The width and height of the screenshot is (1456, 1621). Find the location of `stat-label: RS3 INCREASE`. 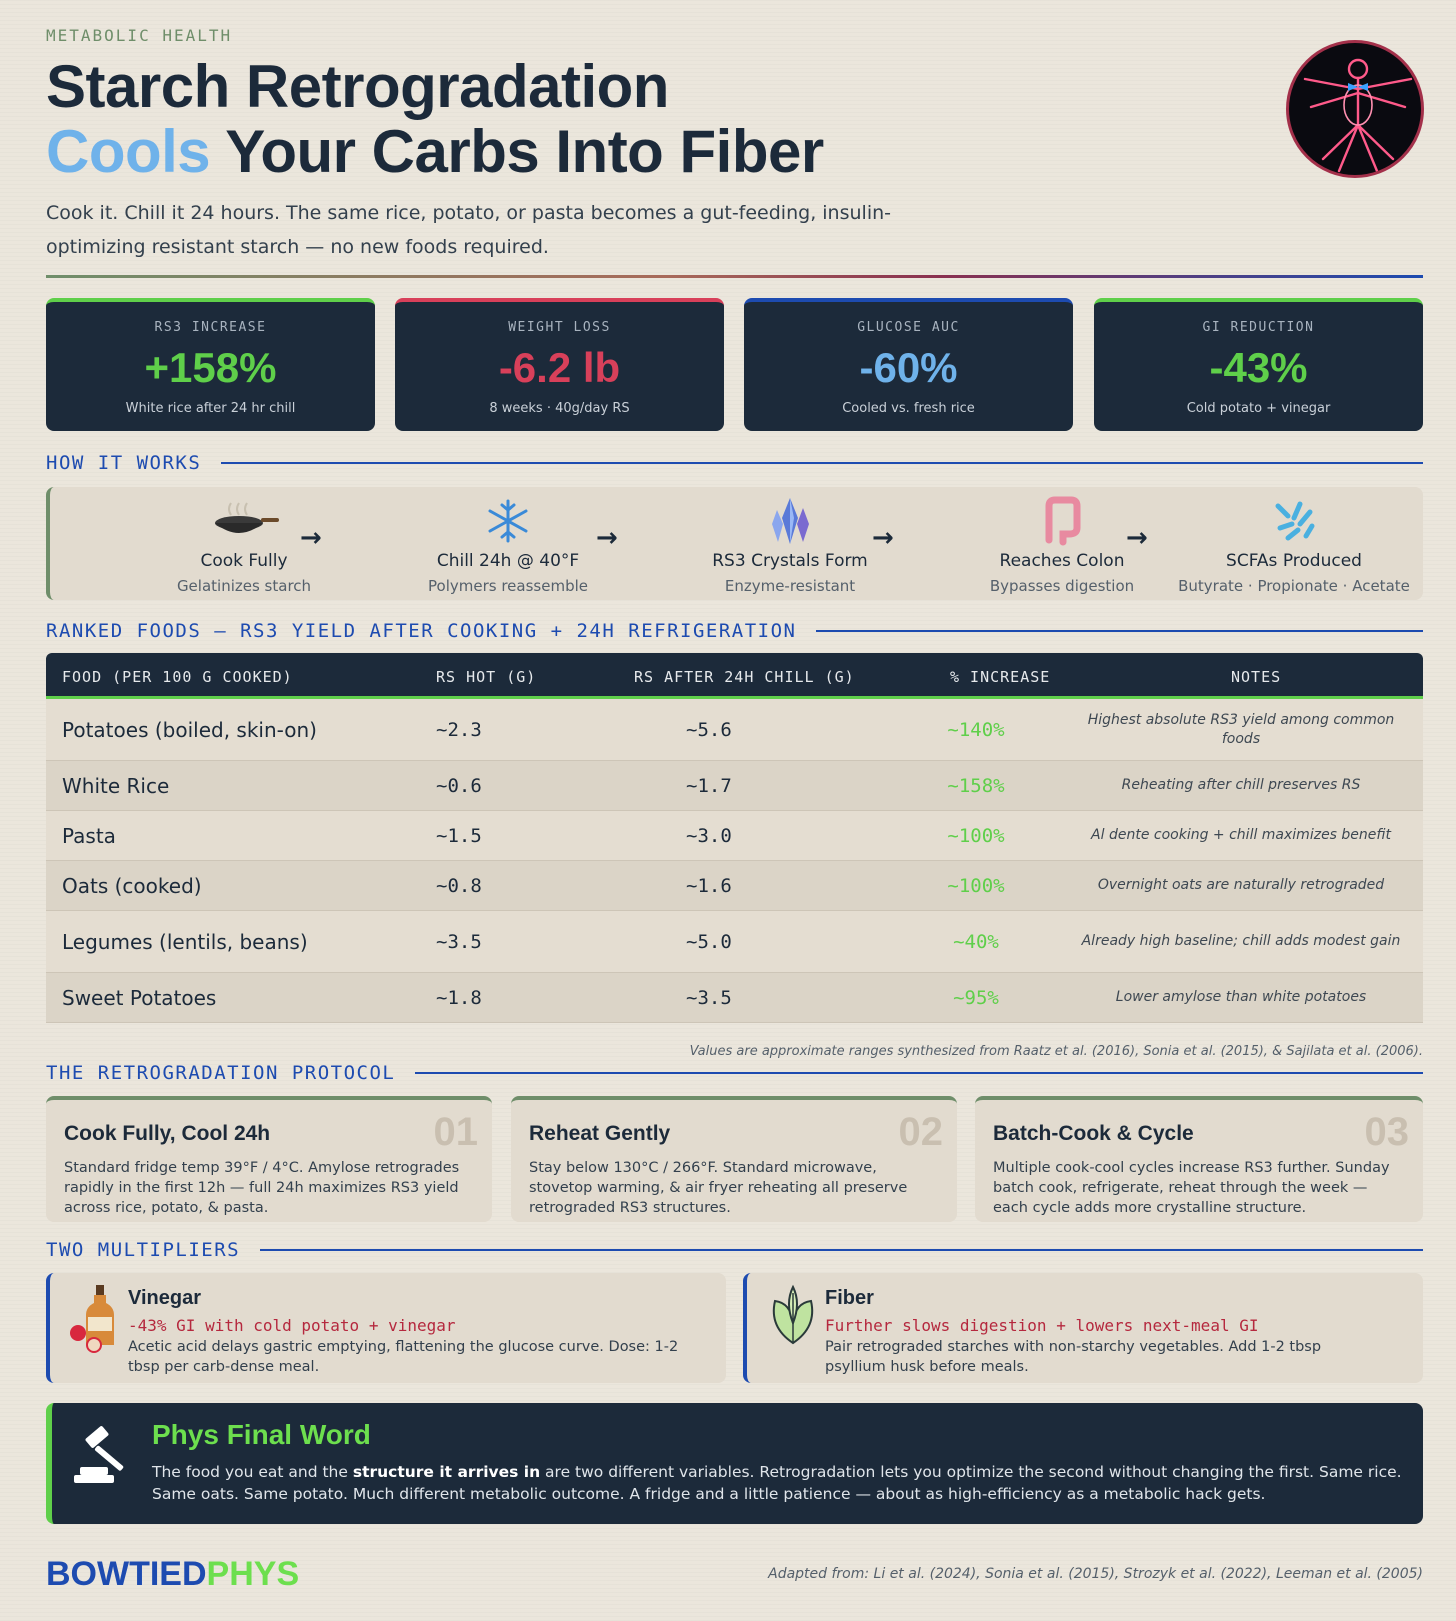

stat-label: RS3 INCREASE is located at coordinates (210, 327).